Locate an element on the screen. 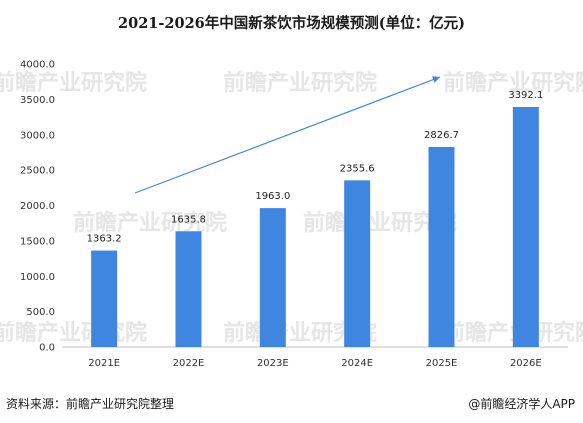 This screenshot has width=583, height=423. data-label: 1363.2 is located at coordinates (104, 239).